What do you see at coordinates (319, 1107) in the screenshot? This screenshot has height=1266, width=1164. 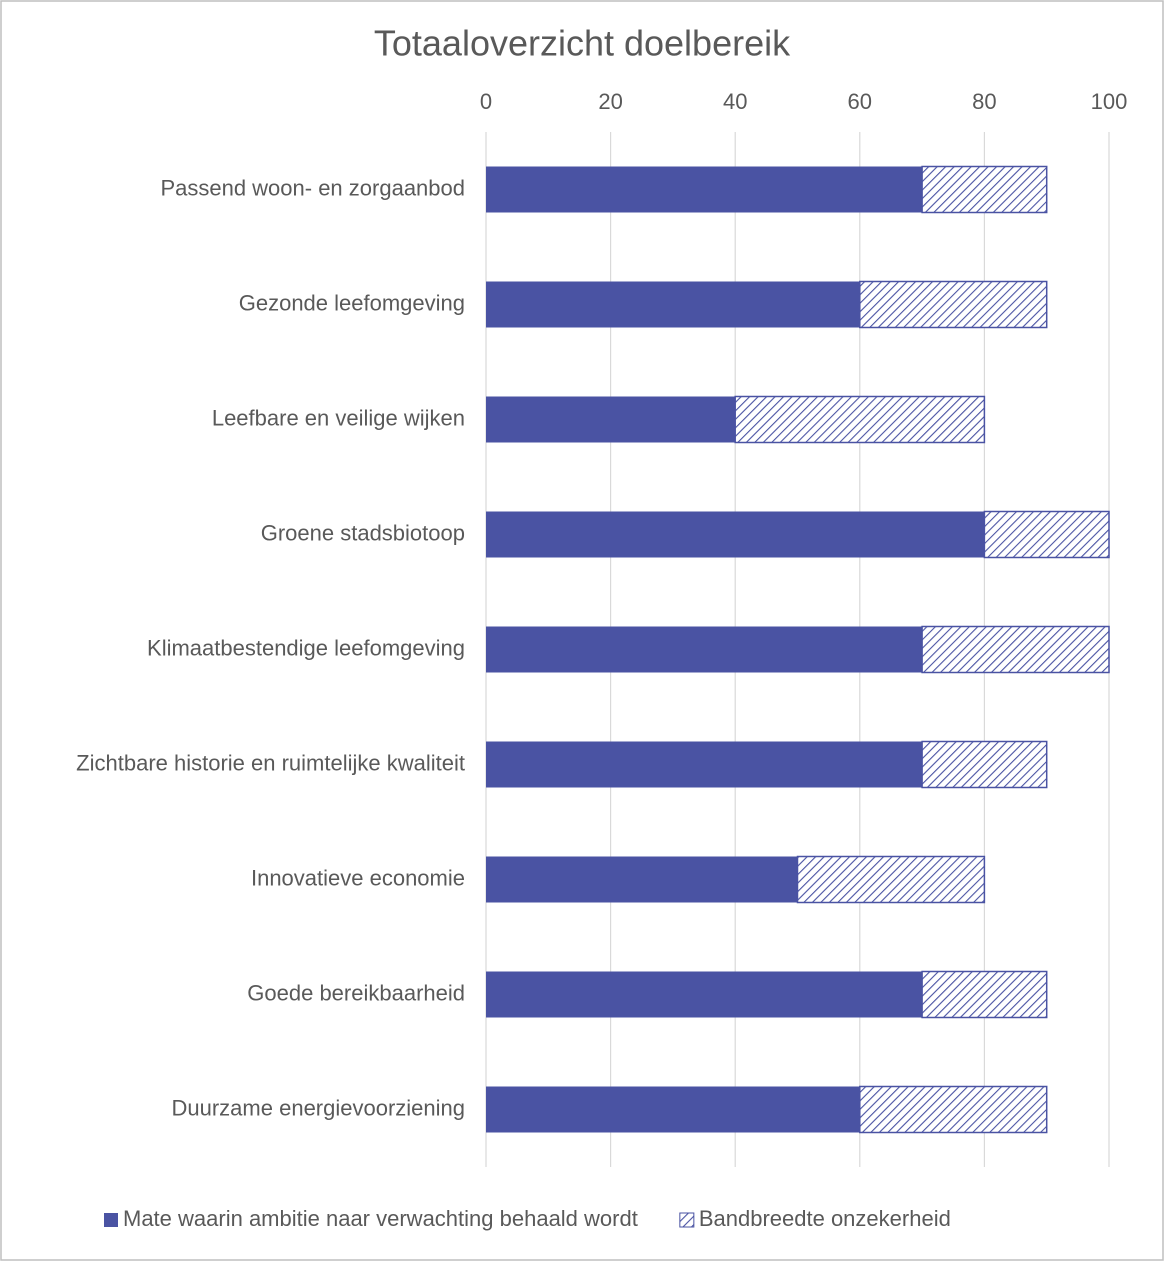 I see `y-tick-label: Duurzame energievoorziening` at bounding box center [319, 1107].